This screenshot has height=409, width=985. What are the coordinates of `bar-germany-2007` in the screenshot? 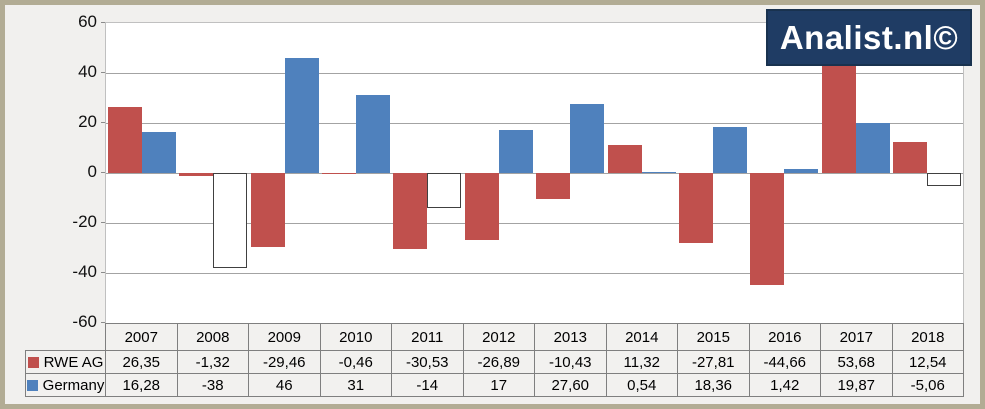 It's located at (159, 152).